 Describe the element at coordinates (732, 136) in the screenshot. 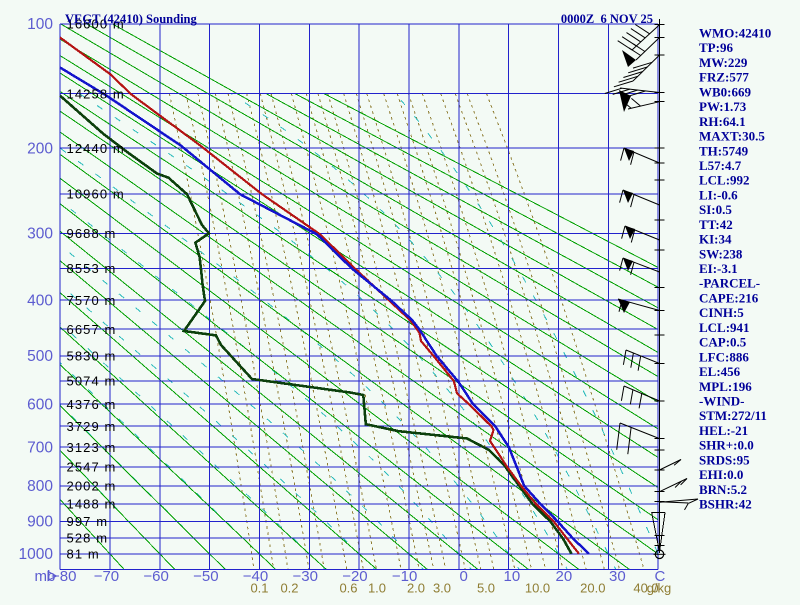

I see `svg-text: MAXT:30.5` at that location.